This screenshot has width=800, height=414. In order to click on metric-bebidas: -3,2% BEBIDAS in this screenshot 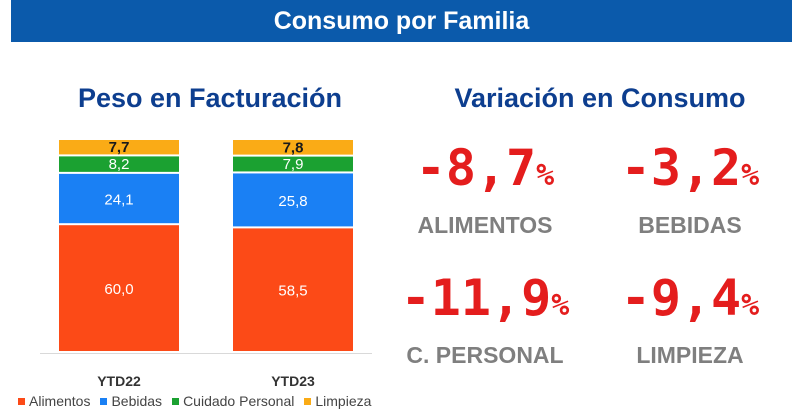, I will do `click(690, 189)`.